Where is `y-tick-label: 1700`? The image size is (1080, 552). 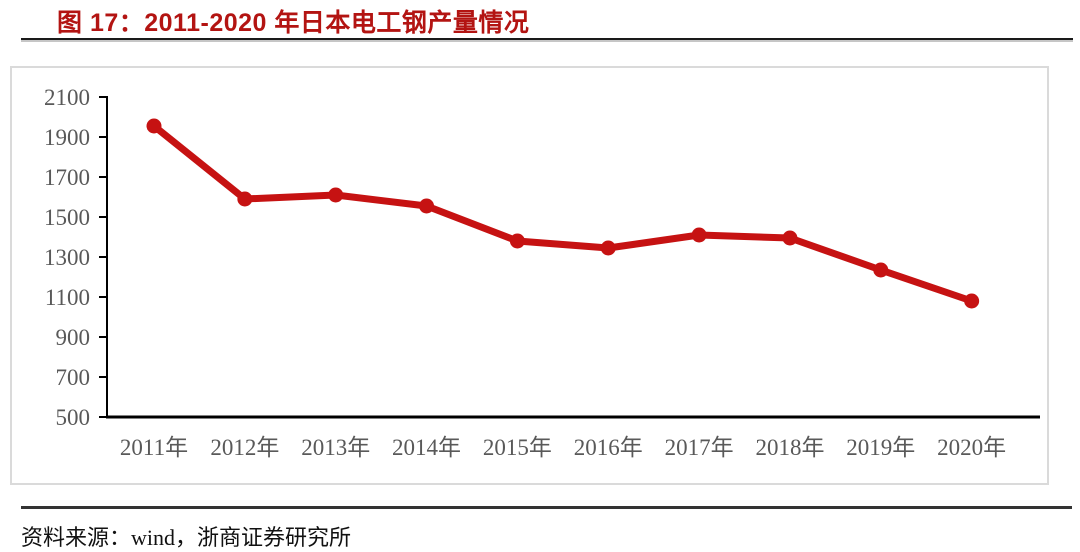
y-tick-label: 1700 is located at coordinates (67, 177).